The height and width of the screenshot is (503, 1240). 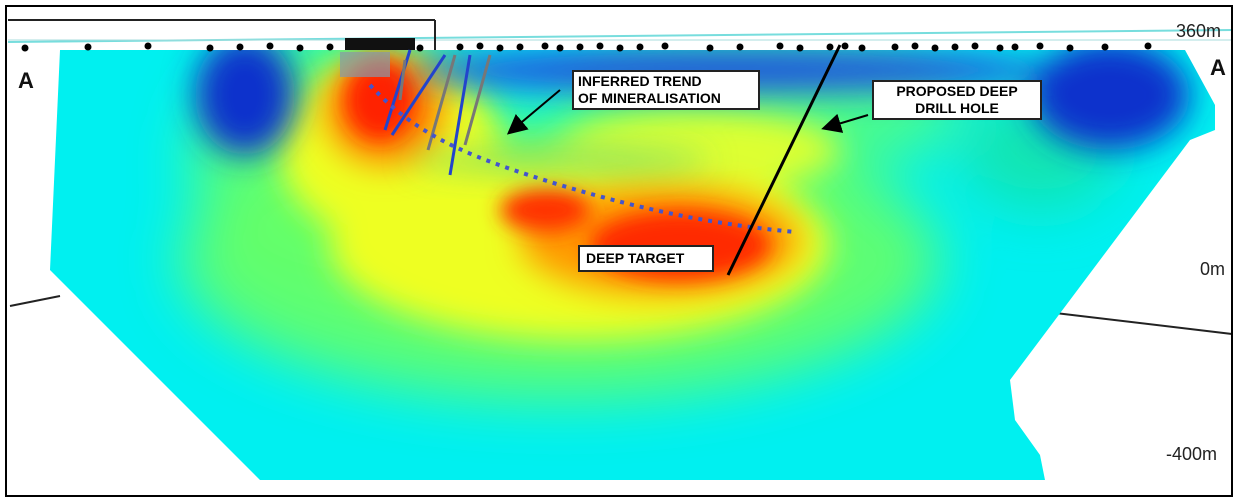 What do you see at coordinates (1131, 322) in the screenshot?
I see `section-line-right` at bounding box center [1131, 322].